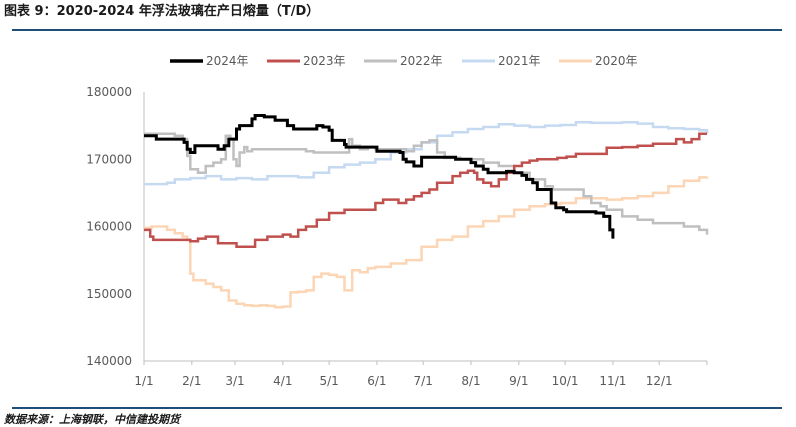  I want to click on y-tick-label: 160000, so click(109, 227).